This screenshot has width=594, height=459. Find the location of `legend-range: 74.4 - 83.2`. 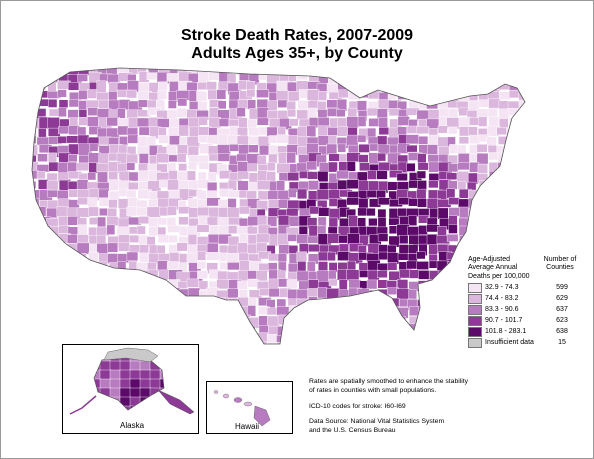

legend-range: 74.4 - 83.2 is located at coordinates (502, 298).